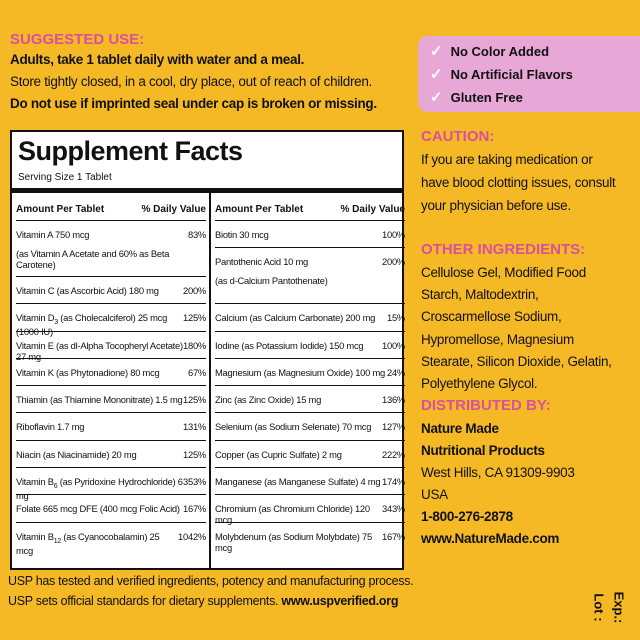 The height and width of the screenshot is (640, 640). What do you see at coordinates (393, 454) in the screenshot?
I see `daily-value: 222%` at bounding box center [393, 454].